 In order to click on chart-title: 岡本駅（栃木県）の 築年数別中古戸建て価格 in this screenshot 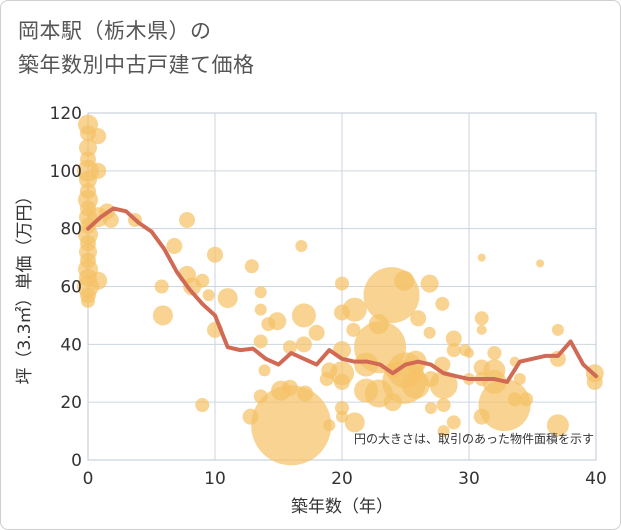, I will do `click(136, 48)`.